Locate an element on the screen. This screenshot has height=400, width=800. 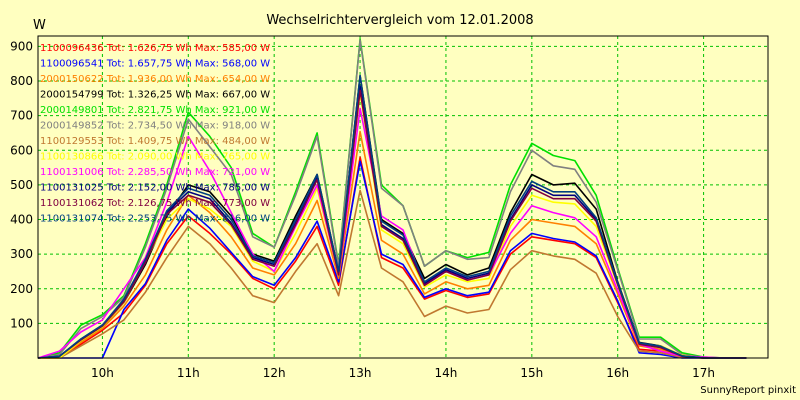
y-axis-unit: W is located at coordinates (39, 25).